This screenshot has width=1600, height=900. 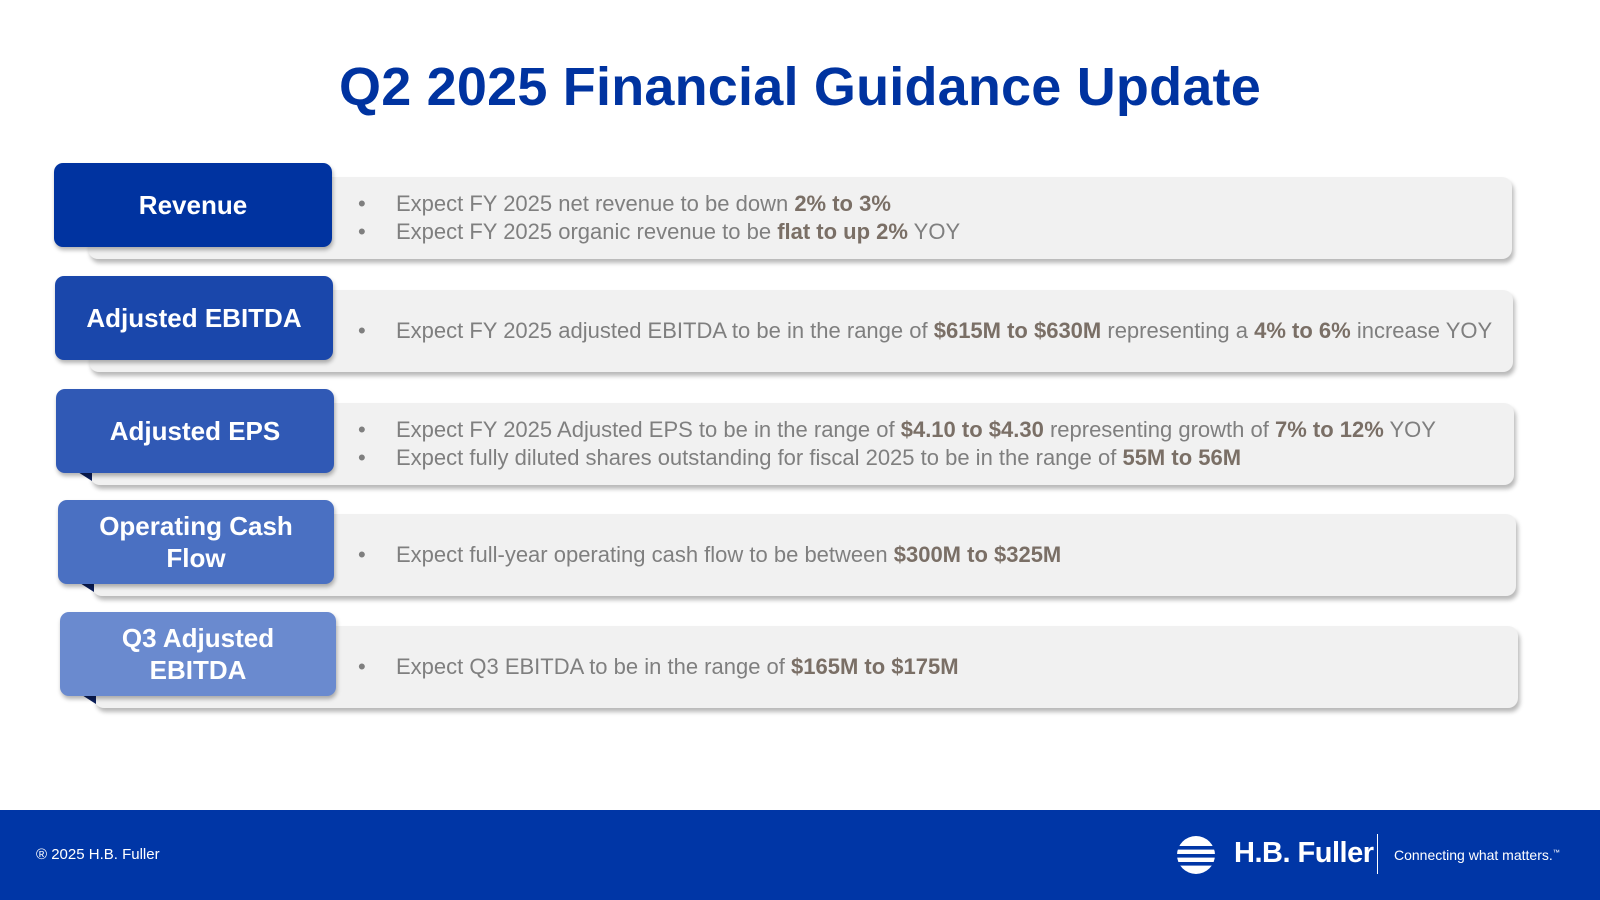 What do you see at coordinates (972, 429) in the screenshot?
I see `bullet-highlight: $4.10 to $4.30` at bounding box center [972, 429].